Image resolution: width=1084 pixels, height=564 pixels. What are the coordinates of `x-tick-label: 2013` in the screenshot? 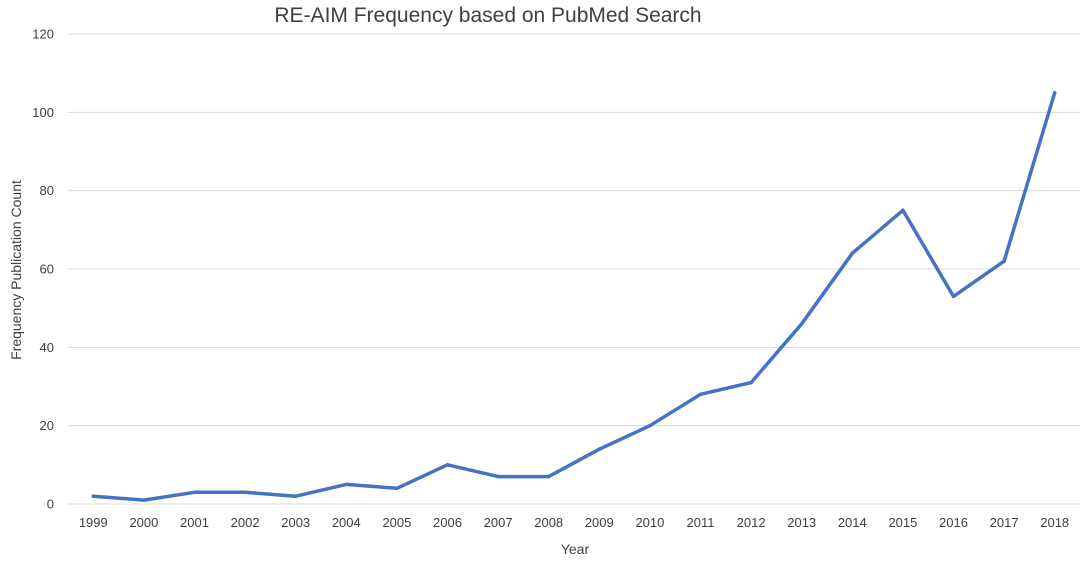 It's located at (801, 522).